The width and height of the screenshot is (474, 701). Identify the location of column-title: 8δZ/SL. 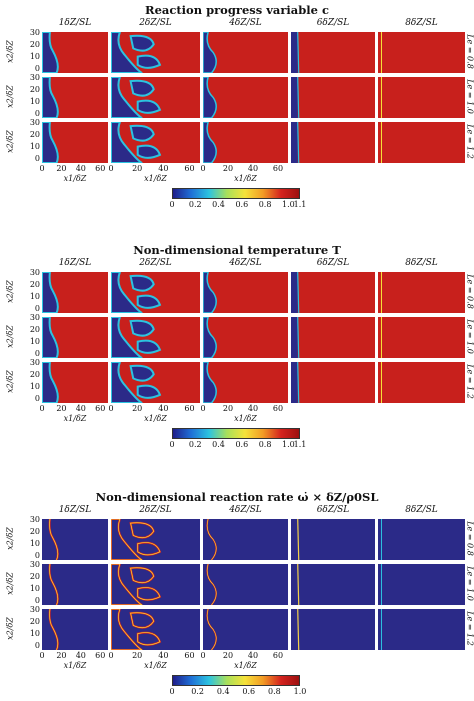
(421, 23).